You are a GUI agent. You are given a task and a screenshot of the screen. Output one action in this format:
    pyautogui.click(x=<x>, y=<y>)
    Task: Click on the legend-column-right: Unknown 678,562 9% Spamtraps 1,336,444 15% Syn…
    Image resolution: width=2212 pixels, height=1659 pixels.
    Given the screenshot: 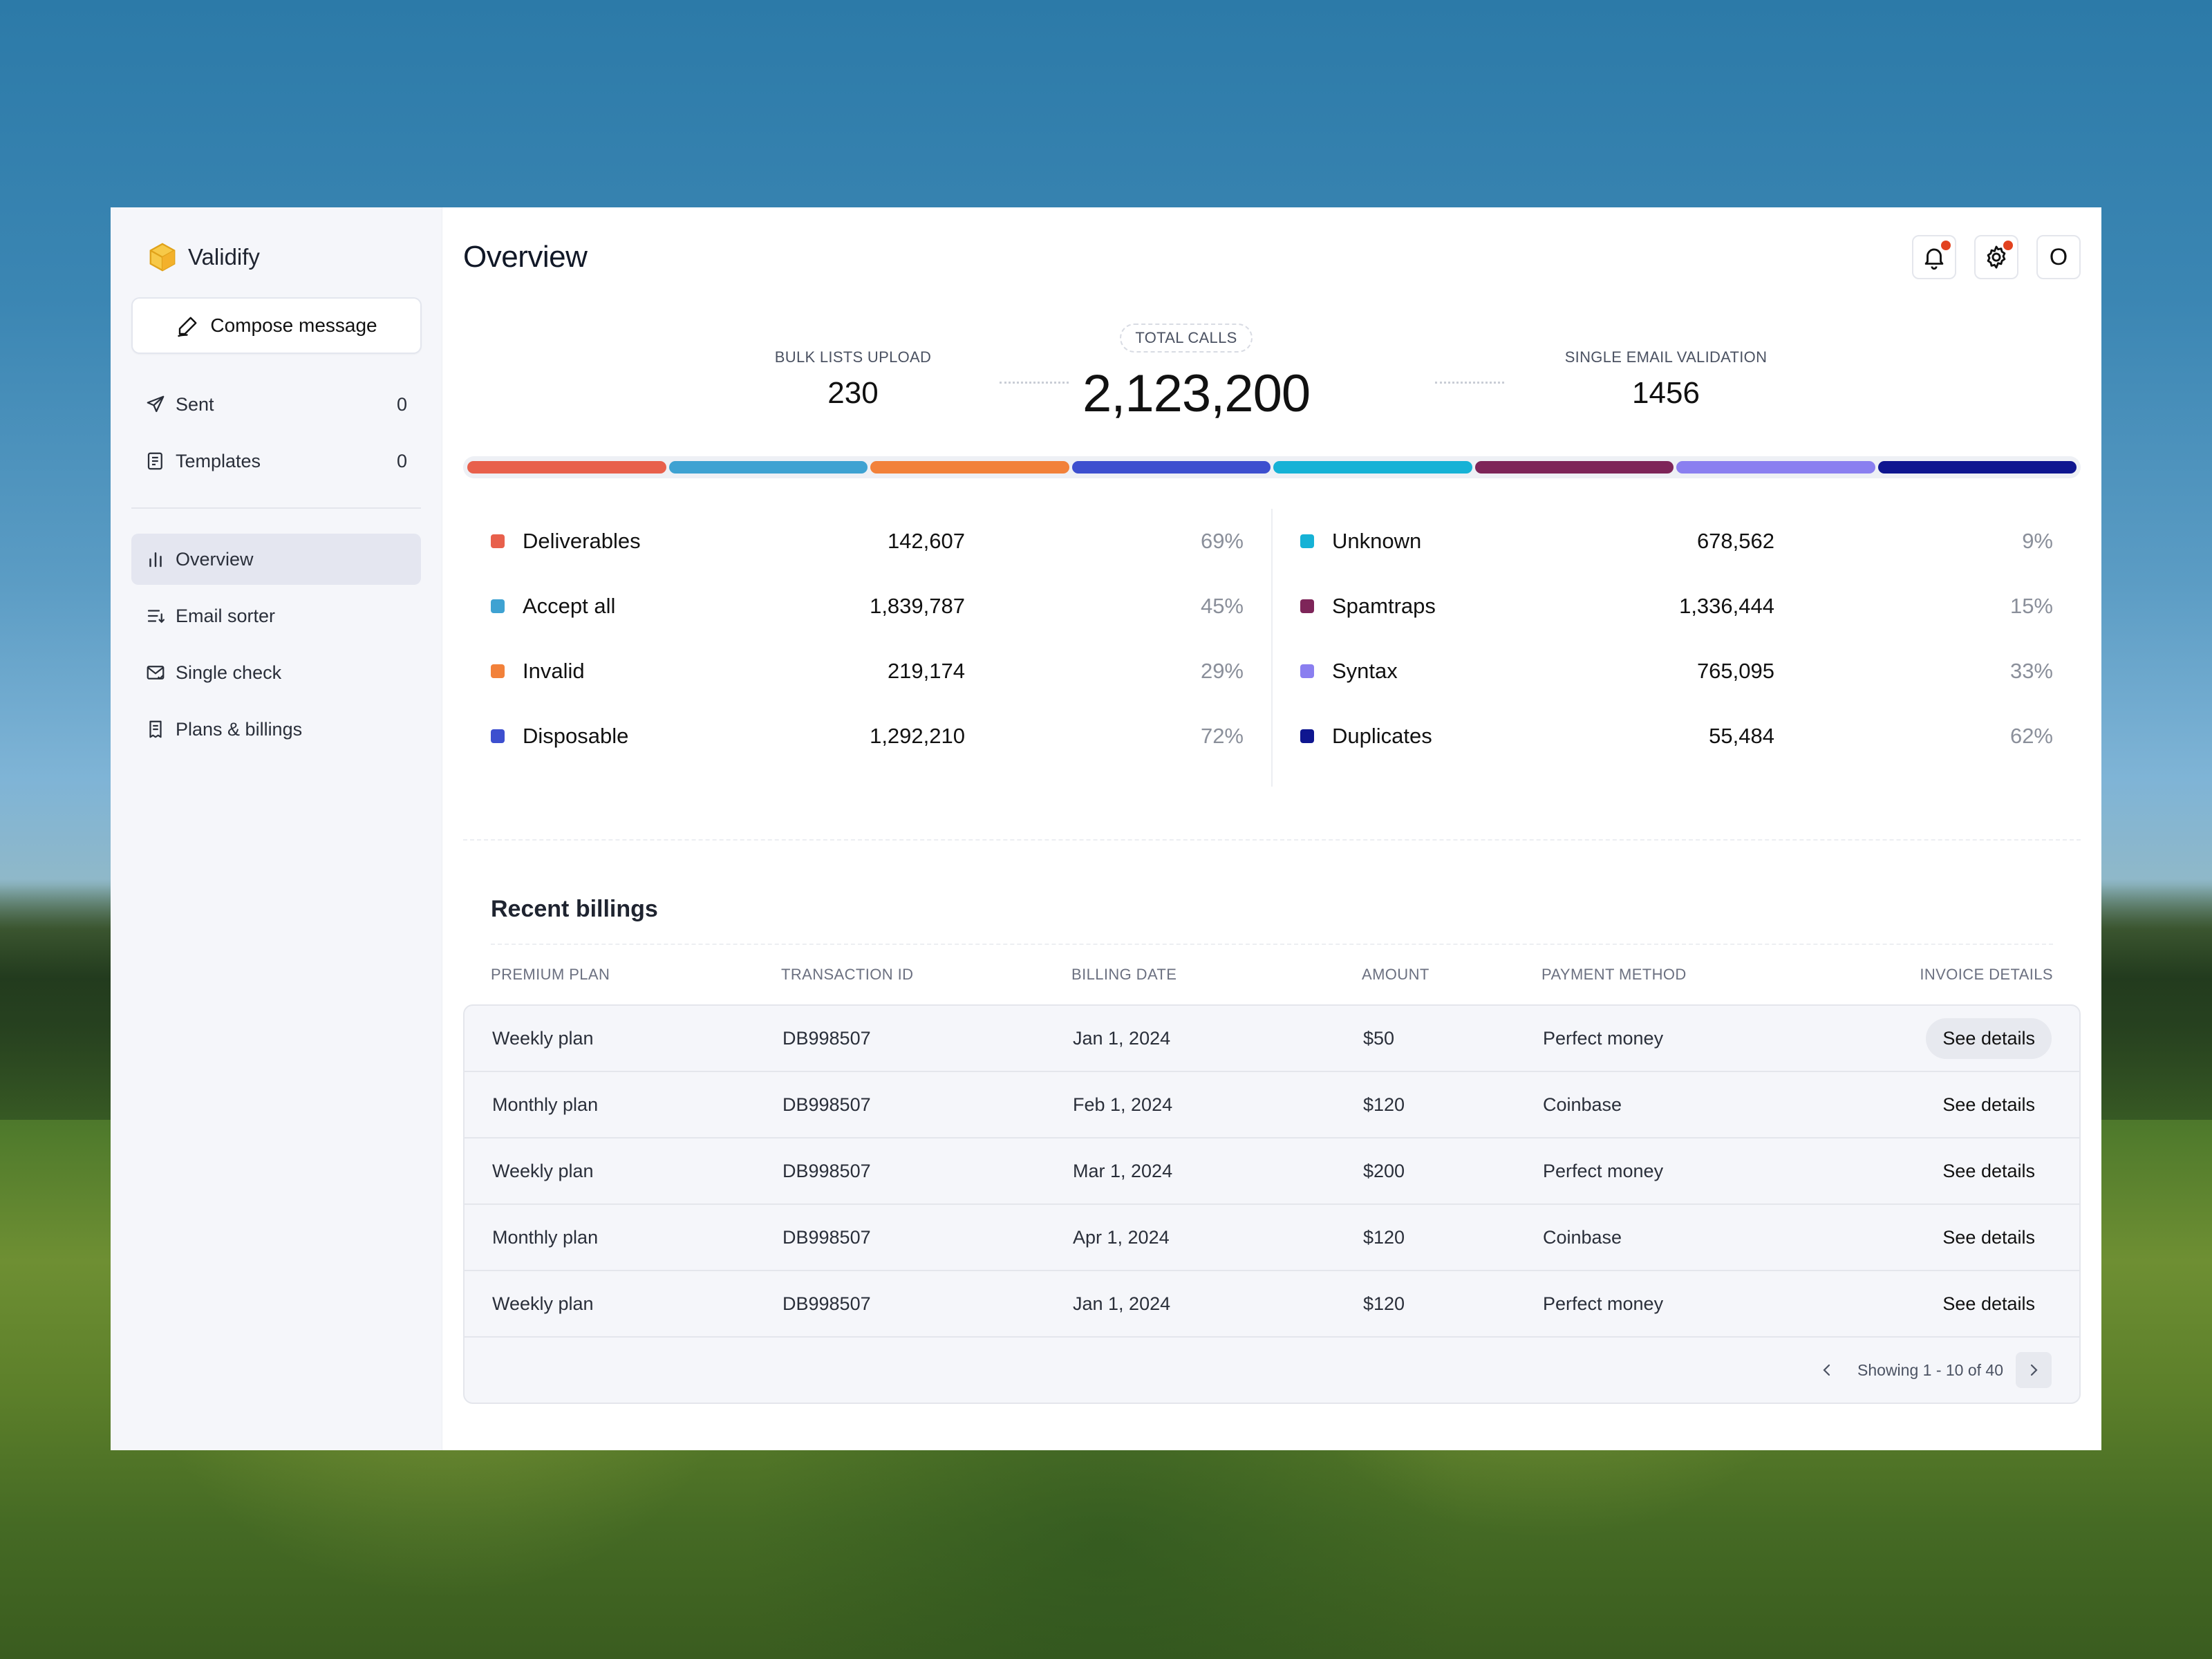 What is the action you would take?
    pyautogui.click(x=1677, y=648)
    